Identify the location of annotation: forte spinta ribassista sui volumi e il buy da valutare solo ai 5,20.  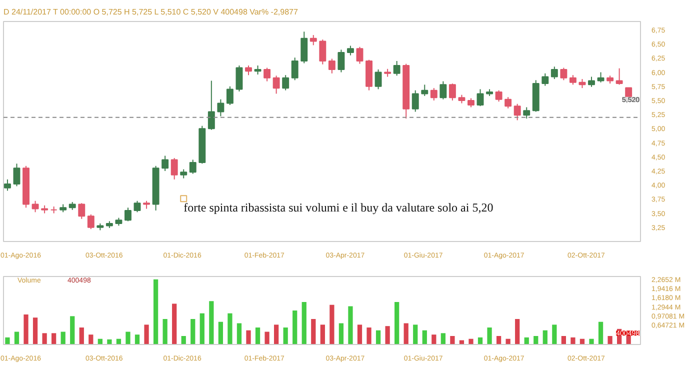
(339, 207).